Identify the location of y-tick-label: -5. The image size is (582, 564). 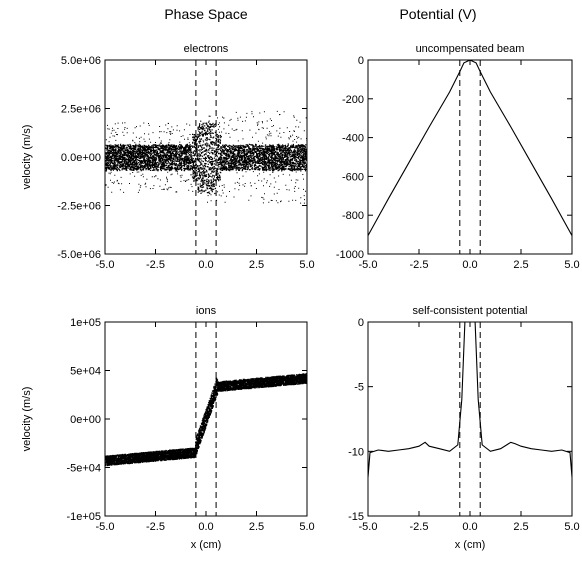
(359, 388).